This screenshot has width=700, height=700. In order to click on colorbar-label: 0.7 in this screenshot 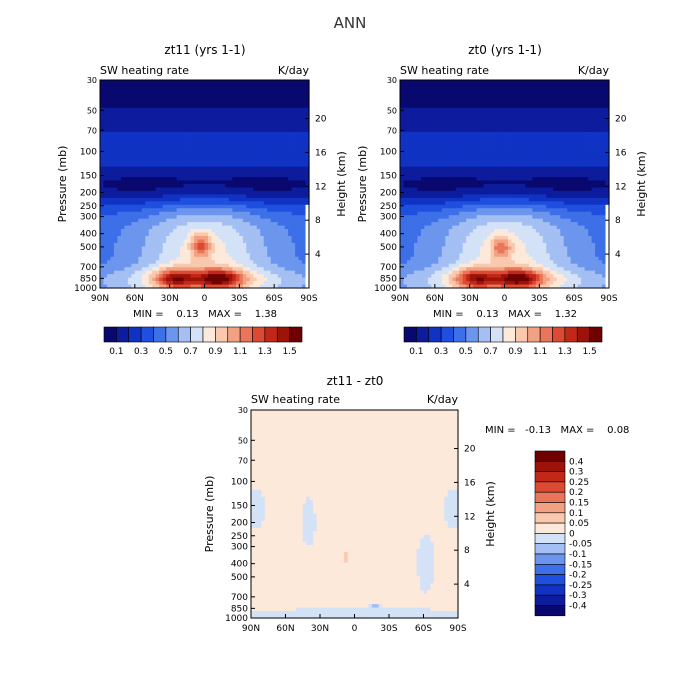, I will do `click(190, 352)`.